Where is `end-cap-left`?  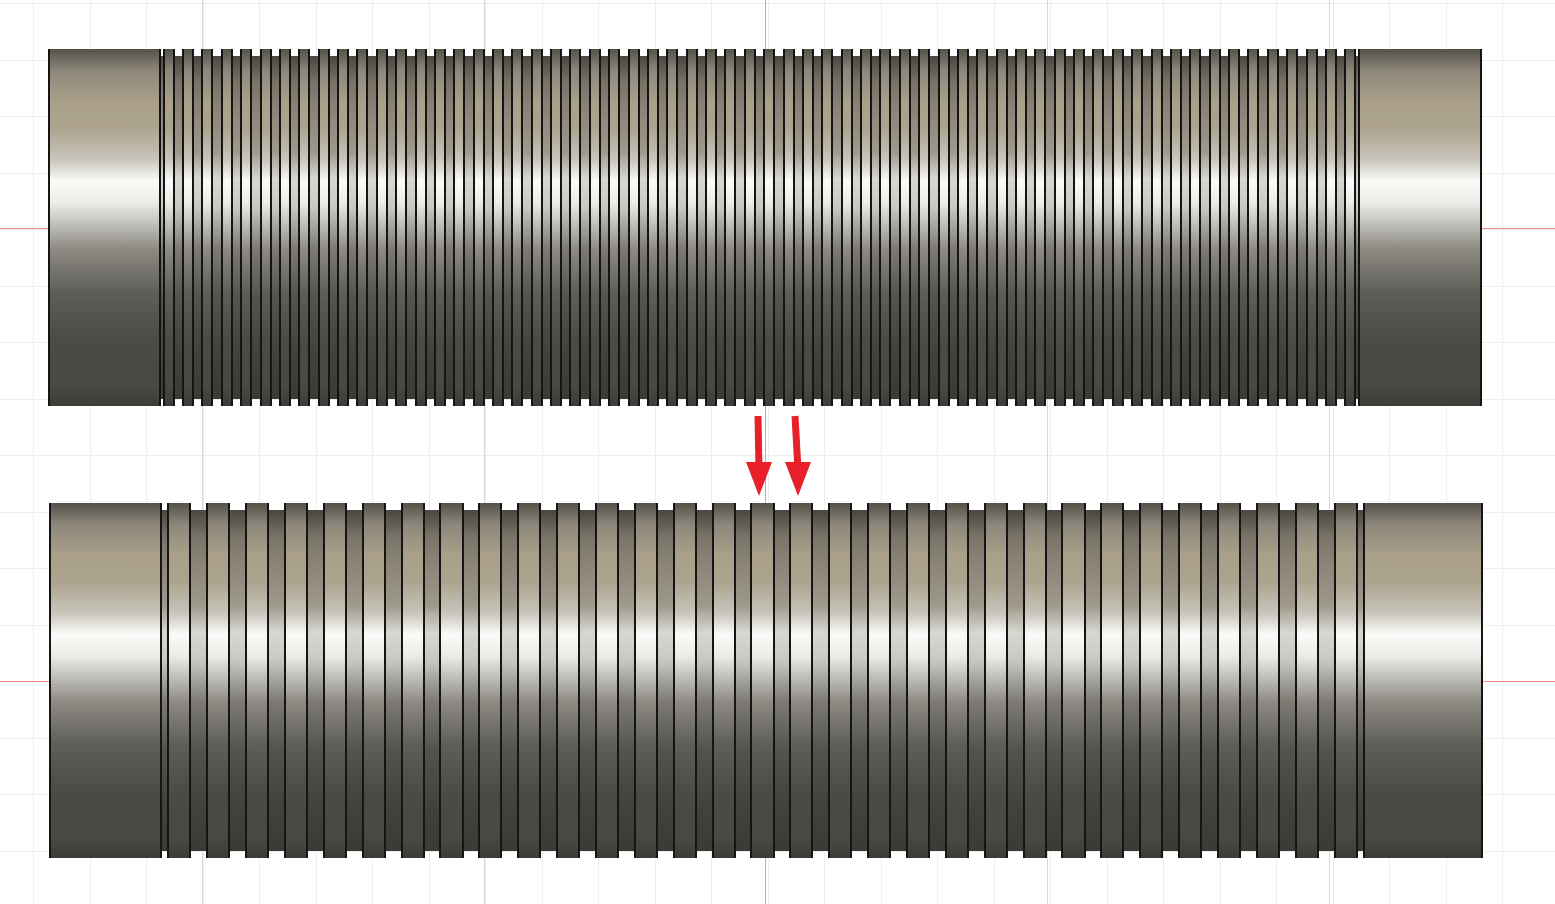
end-cap-left is located at coordinates (104, 227).